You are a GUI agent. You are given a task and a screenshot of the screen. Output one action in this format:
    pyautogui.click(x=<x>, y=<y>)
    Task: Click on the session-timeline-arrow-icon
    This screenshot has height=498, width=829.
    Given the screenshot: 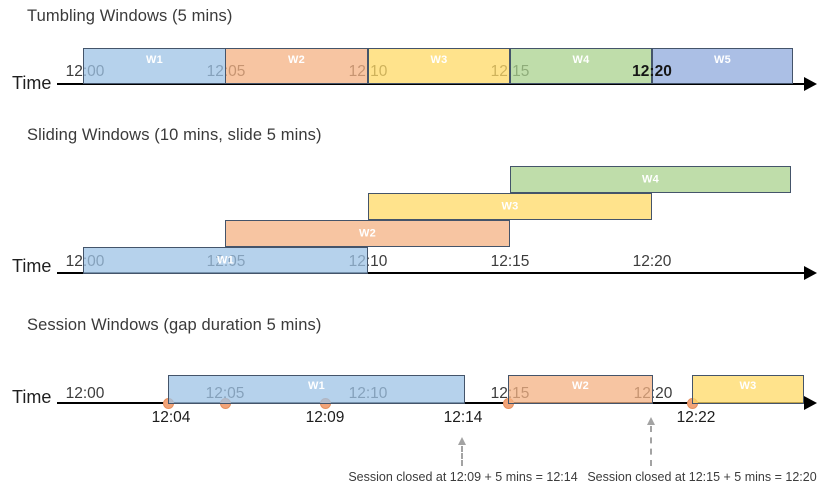 What is the action you would take?
    pyautogui.click(x=810, y=403)
    